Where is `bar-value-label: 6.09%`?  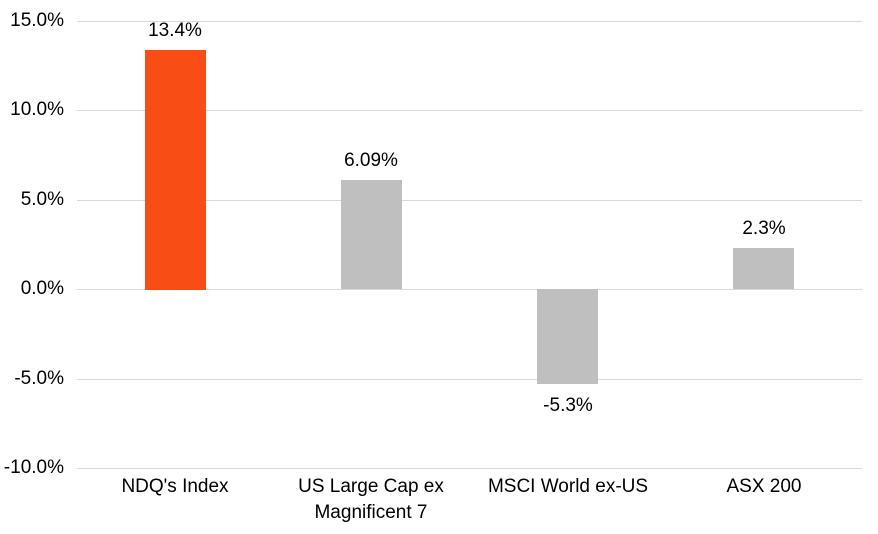
bar-value-label: 6.09% is located at coordinates (371, 160).